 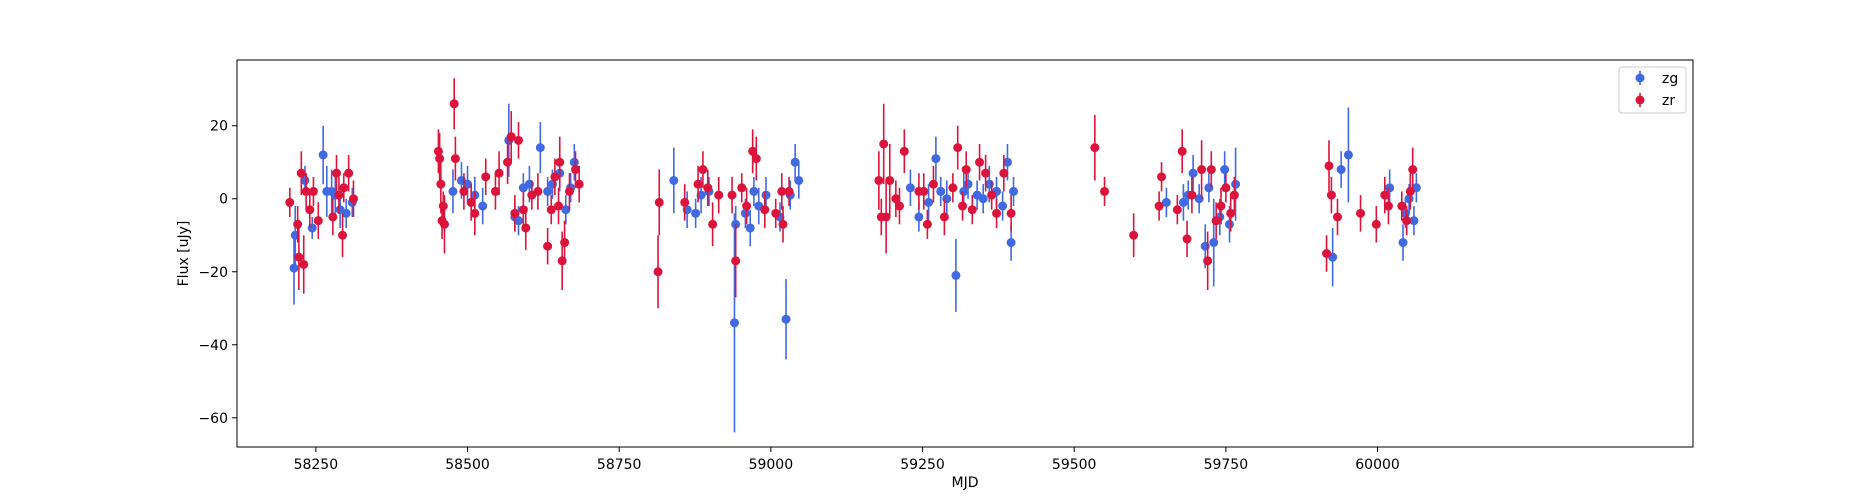 I want to click on legend-label: zg, so click(x=1670, y=79).